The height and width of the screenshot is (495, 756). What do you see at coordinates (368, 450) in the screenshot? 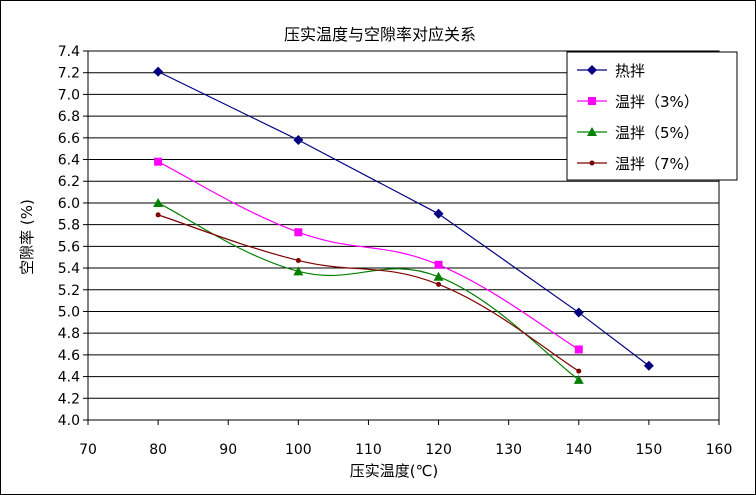
I see `x-tick-label: 110` at bounding box center [368, 450].